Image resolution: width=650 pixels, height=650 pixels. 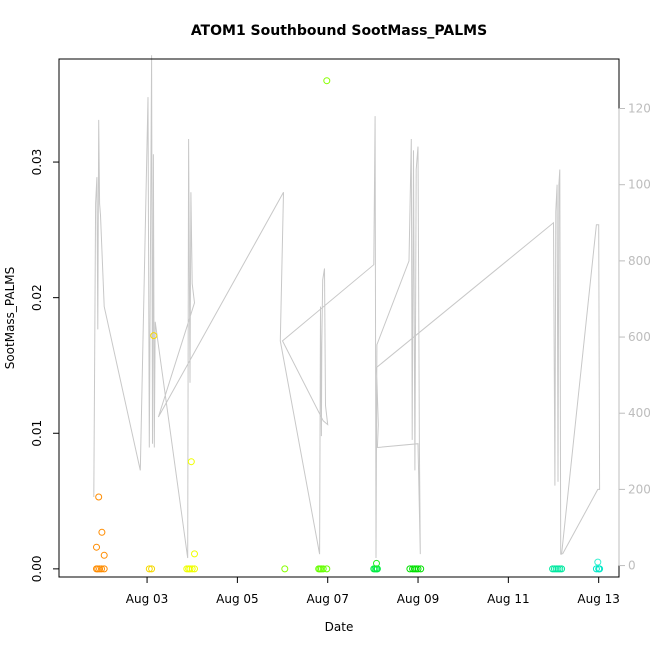 I want to click on x-axis: Aug 03 Aug 05 Aug 07 Aug 09 Aug 11 Aug 13, so click(x=373, y=591).